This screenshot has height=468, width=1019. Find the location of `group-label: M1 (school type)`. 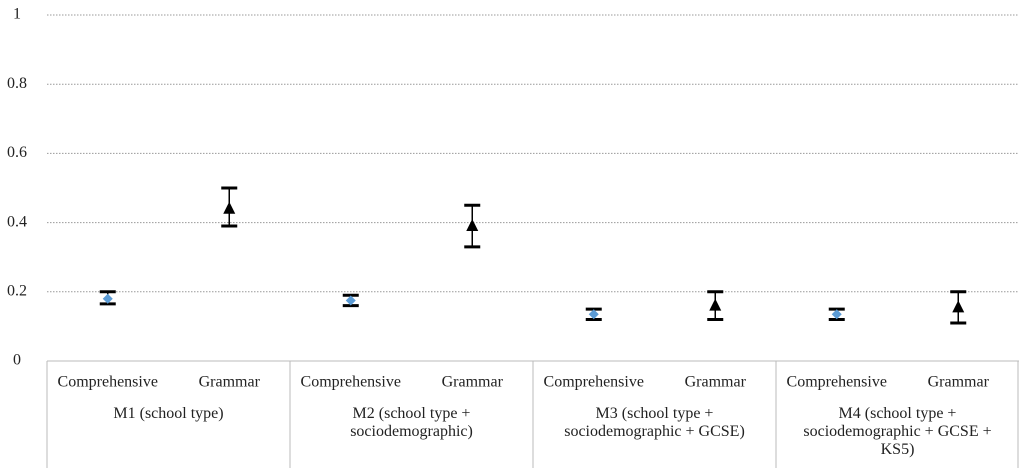

group-label: M1 (school type) is located at coordinates (168, 413).